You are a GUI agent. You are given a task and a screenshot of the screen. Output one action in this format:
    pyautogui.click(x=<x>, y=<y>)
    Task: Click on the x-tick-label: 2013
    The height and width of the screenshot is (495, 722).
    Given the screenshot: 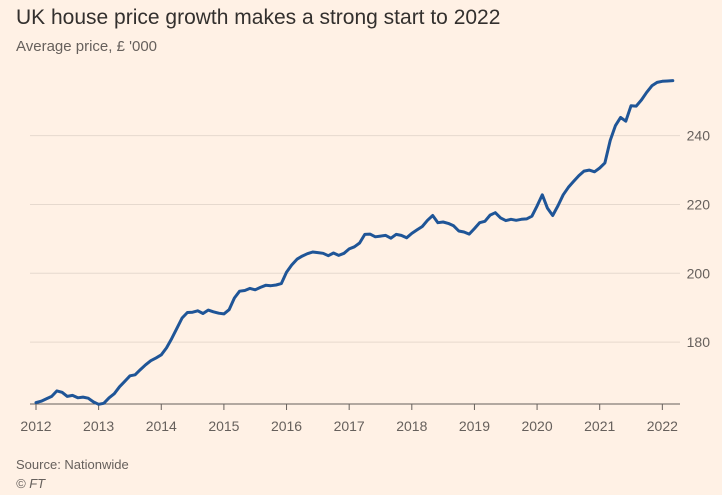 What is the action you would take?
    pyautogui.click(x=98, y=426)
    